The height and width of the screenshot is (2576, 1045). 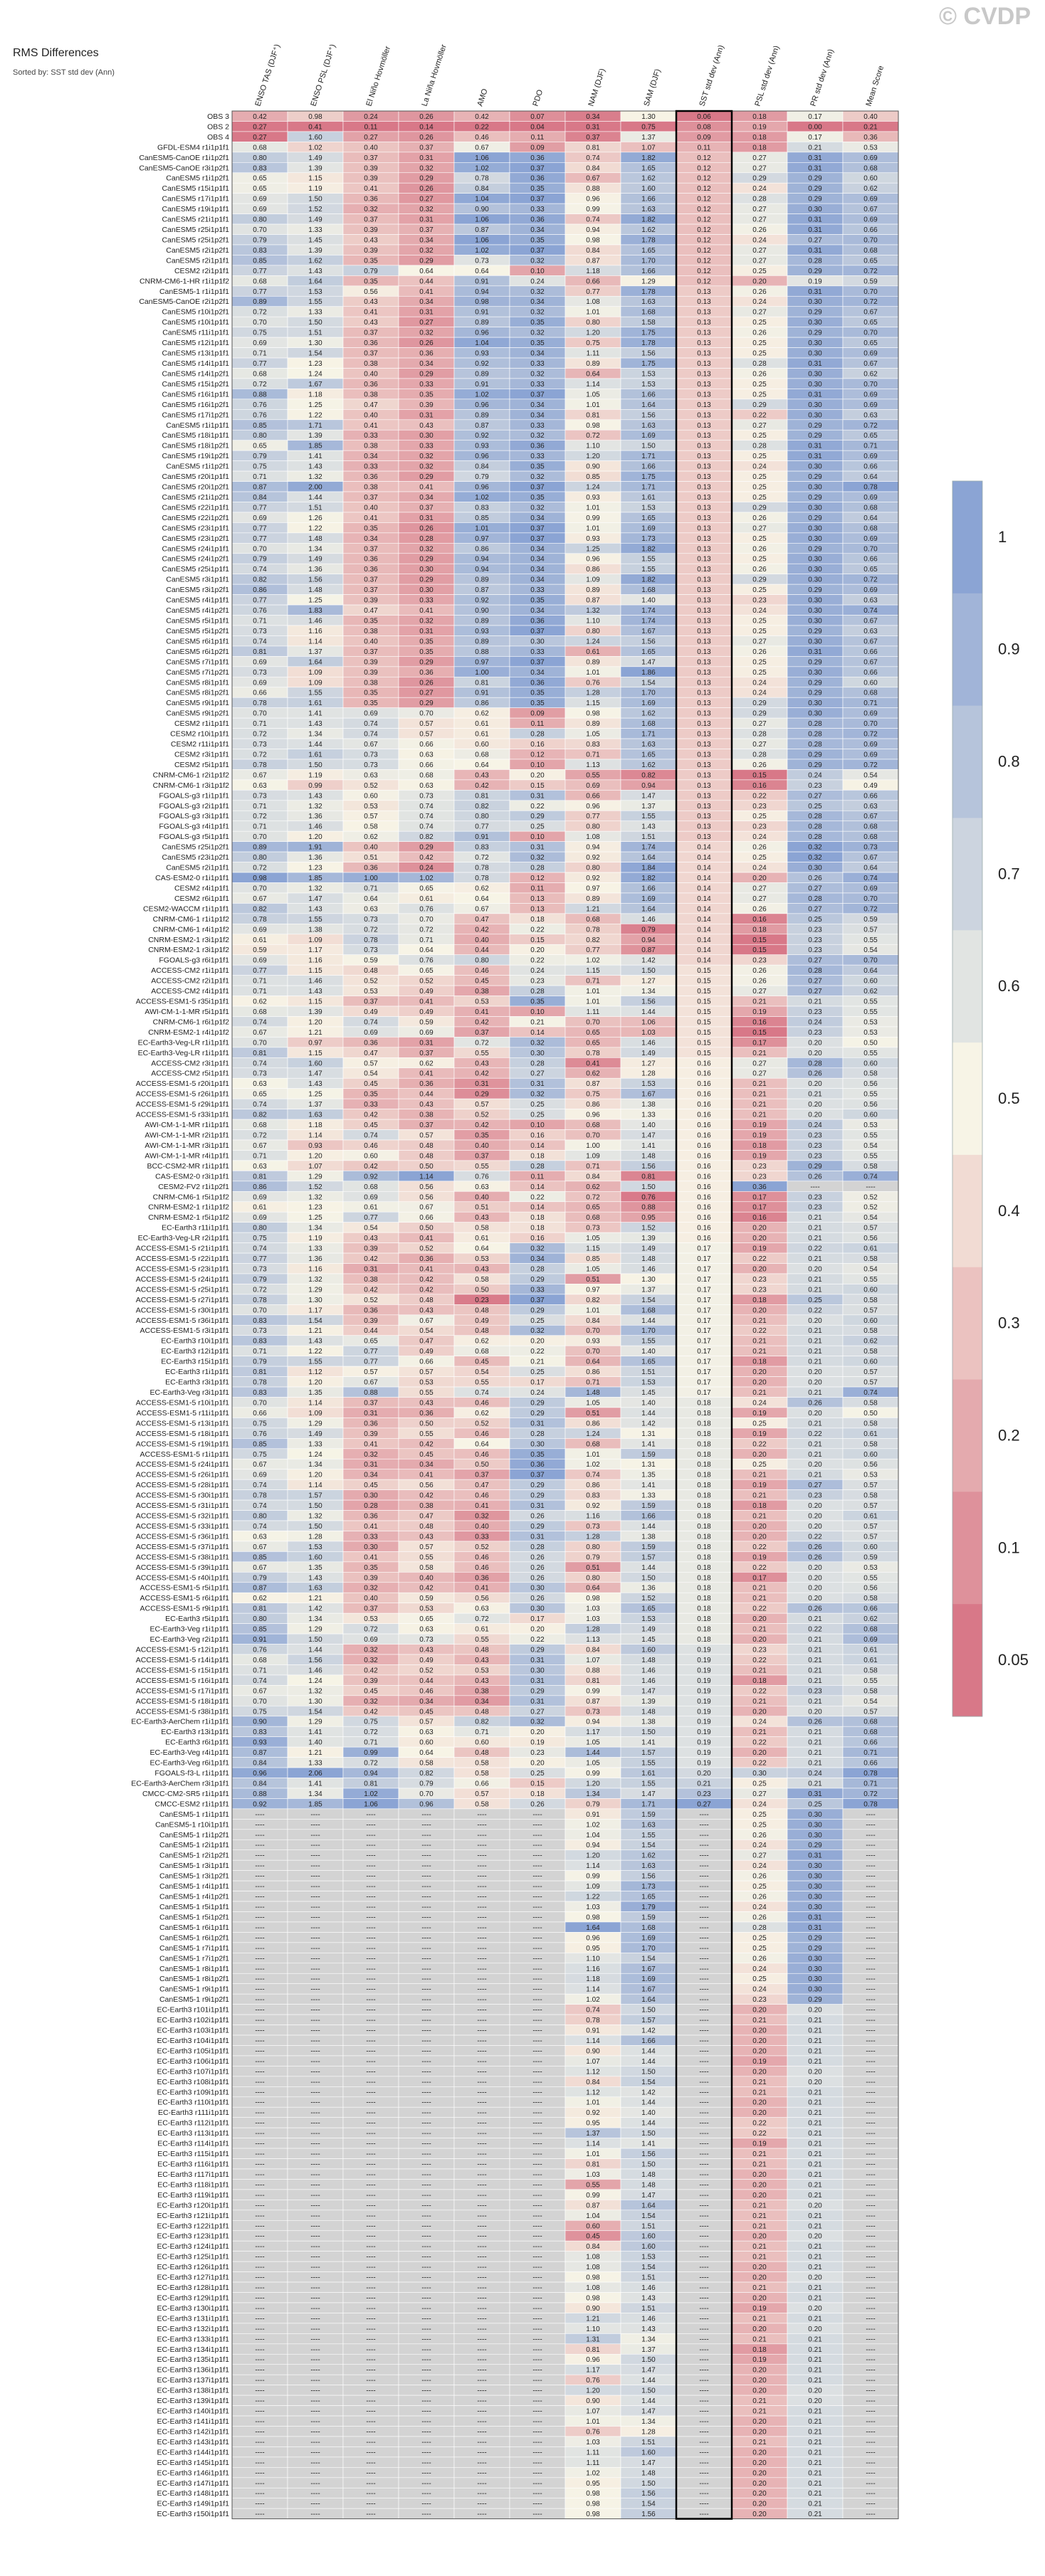 What do you see at coordinates (704, 858) in the screenshot?
I see `cell-value: 0.14` at bounding box center [704, 858].